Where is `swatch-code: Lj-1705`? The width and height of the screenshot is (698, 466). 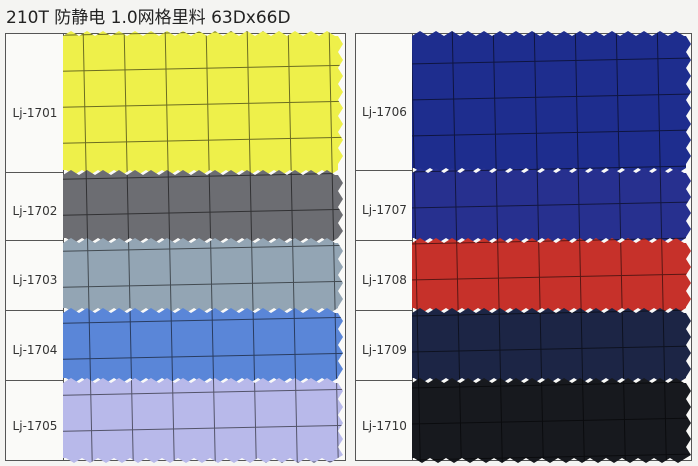
swatch-code: Lj-1705 is located at coordinates (35, 426).